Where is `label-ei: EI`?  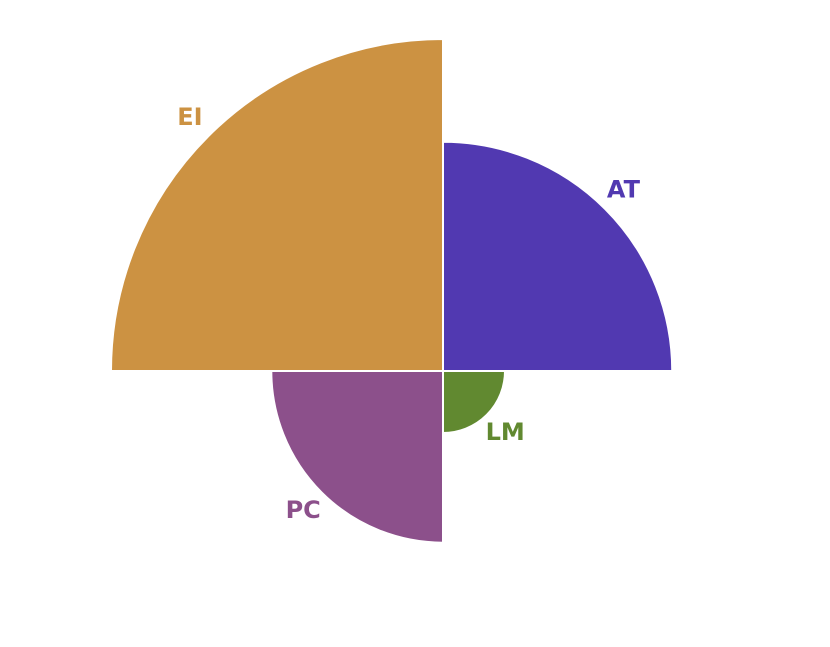 label-ei: EI is located at coordinates (189, 117).